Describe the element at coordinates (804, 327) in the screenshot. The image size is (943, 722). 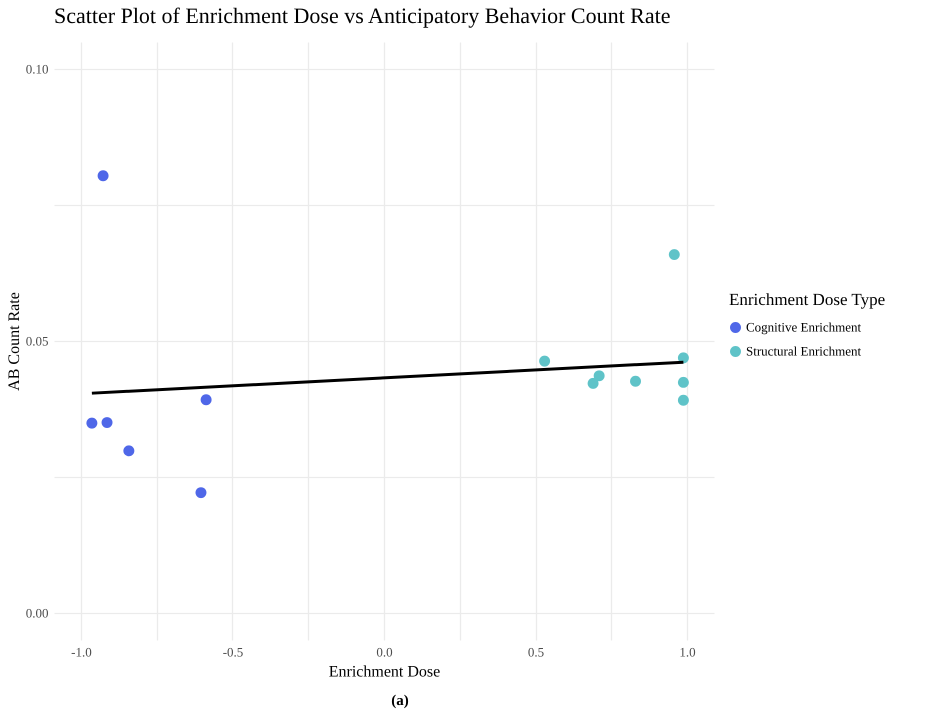
I see `legend-label: Cognitive Enrichment` at that location.